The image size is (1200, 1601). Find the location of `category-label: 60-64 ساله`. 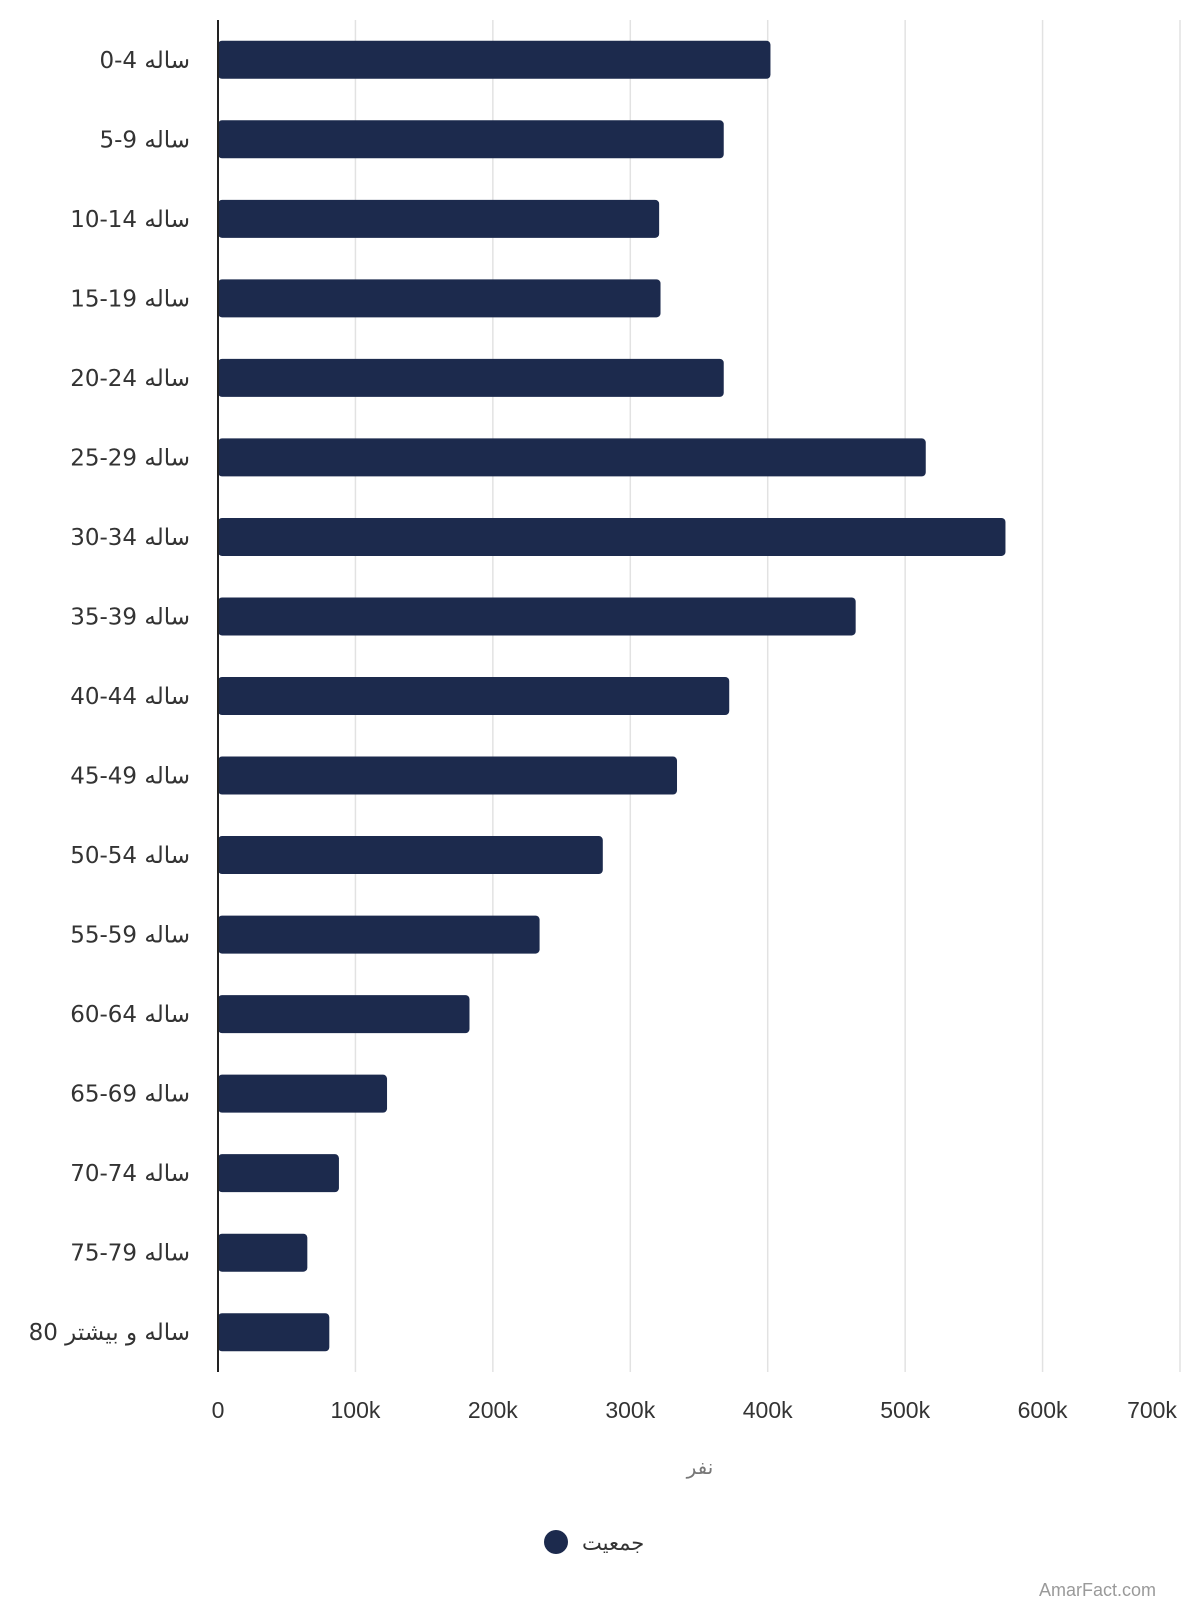

category-label: 60-64 ساله is located at coordinates (130, 1015).